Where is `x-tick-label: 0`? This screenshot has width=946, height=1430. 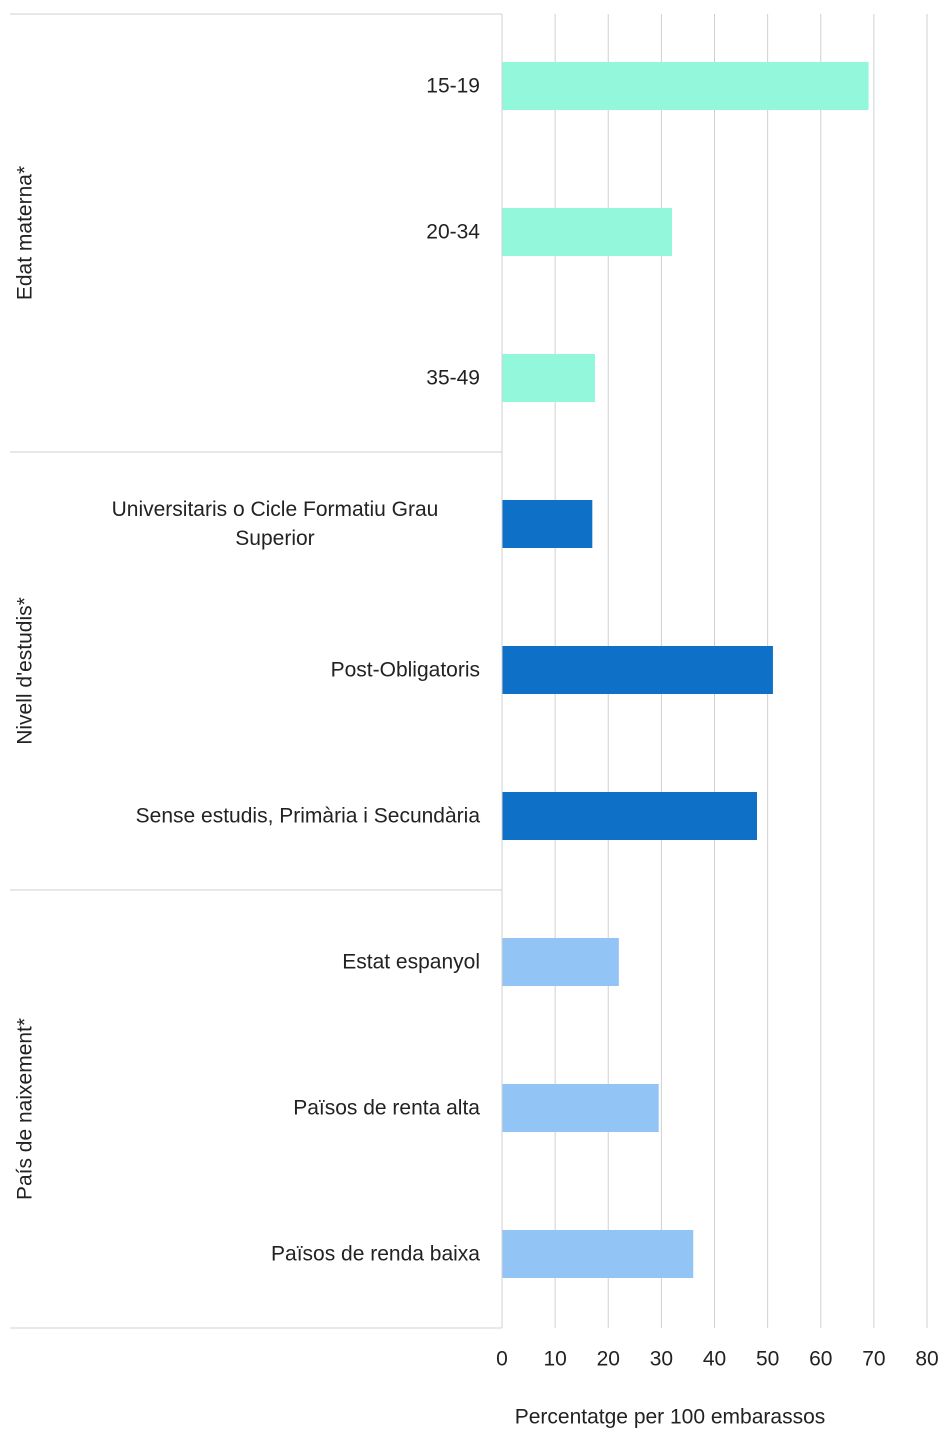 x-tick-label: 0 is located at coordinates (502, 1359).